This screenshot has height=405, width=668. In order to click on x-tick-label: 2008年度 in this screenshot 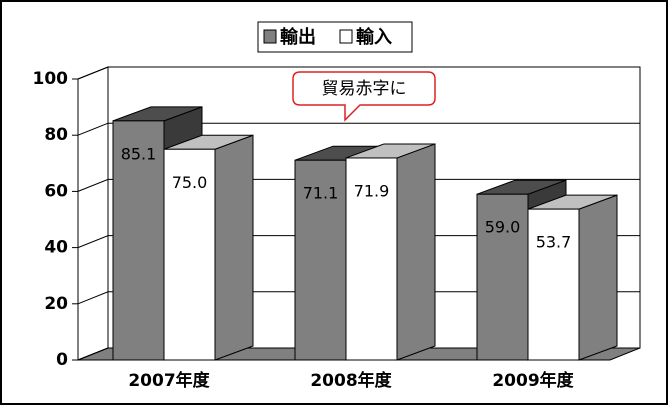, I will do `click(351, 380)`.